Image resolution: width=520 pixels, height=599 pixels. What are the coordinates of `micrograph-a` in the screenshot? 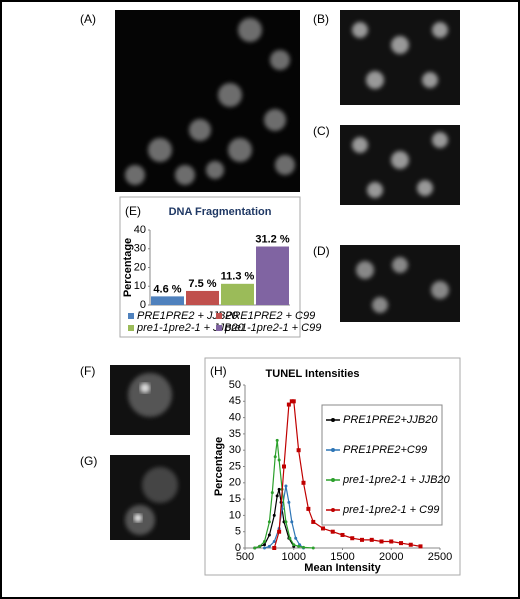 It's located at (207, 101).